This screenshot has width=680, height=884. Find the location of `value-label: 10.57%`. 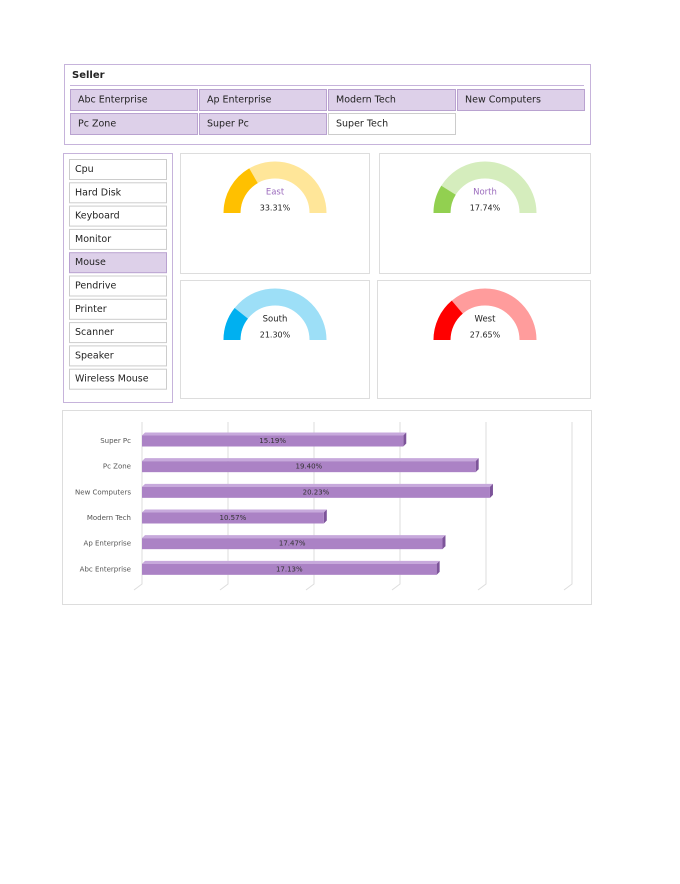

value-label: 10.57% is located at coordinates (233, 518).